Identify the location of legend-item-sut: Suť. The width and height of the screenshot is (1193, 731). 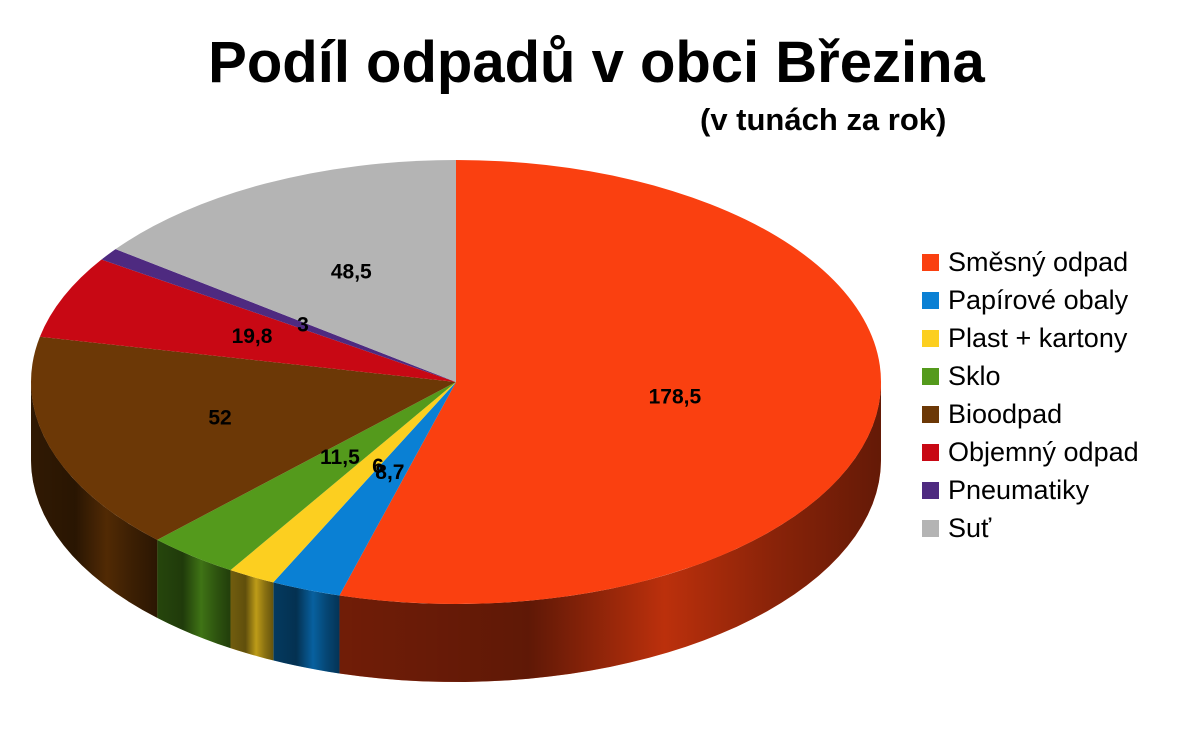
(1030, 528).